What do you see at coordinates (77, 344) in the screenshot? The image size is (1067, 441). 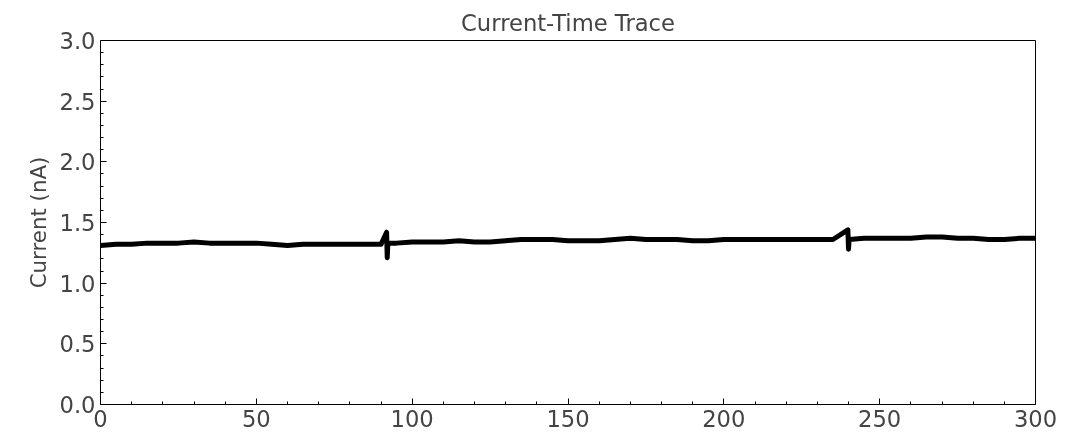 I see `y-tick-label: 0.5` at bounding box center [77, 344].